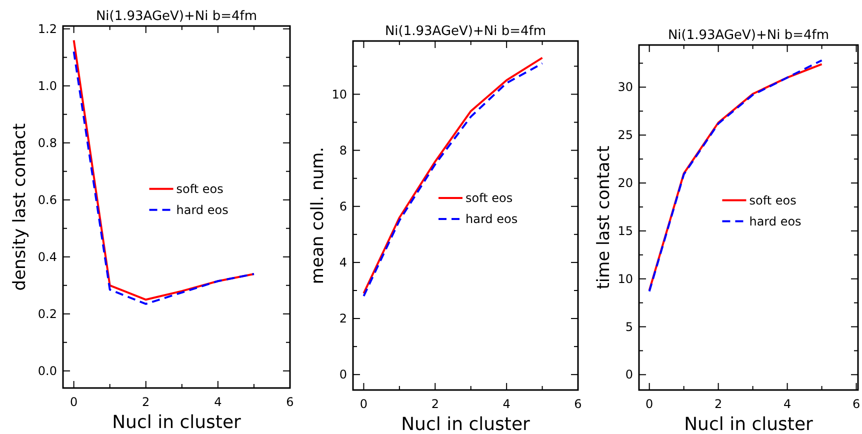  Describe the element at coordinates (343, 206) in the screenshot. I see `y-tick-label: 6` at that location.